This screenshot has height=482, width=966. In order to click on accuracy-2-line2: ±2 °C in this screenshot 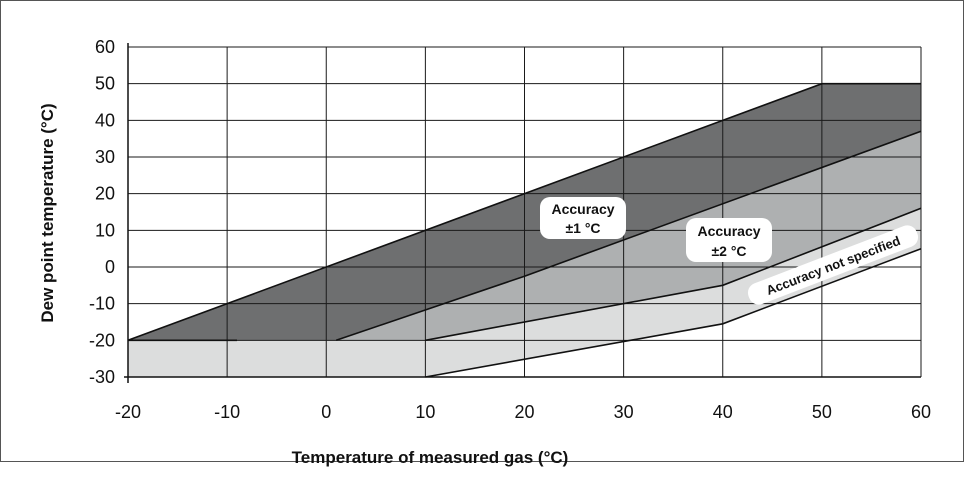, I will do `click(728, 251)`.